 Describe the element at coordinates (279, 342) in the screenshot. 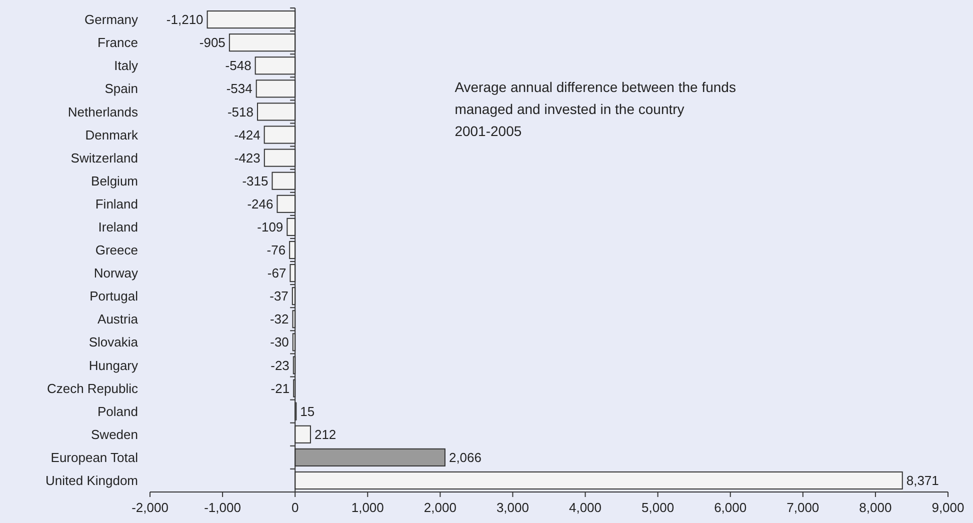

I see `data-label: -30` at that location.